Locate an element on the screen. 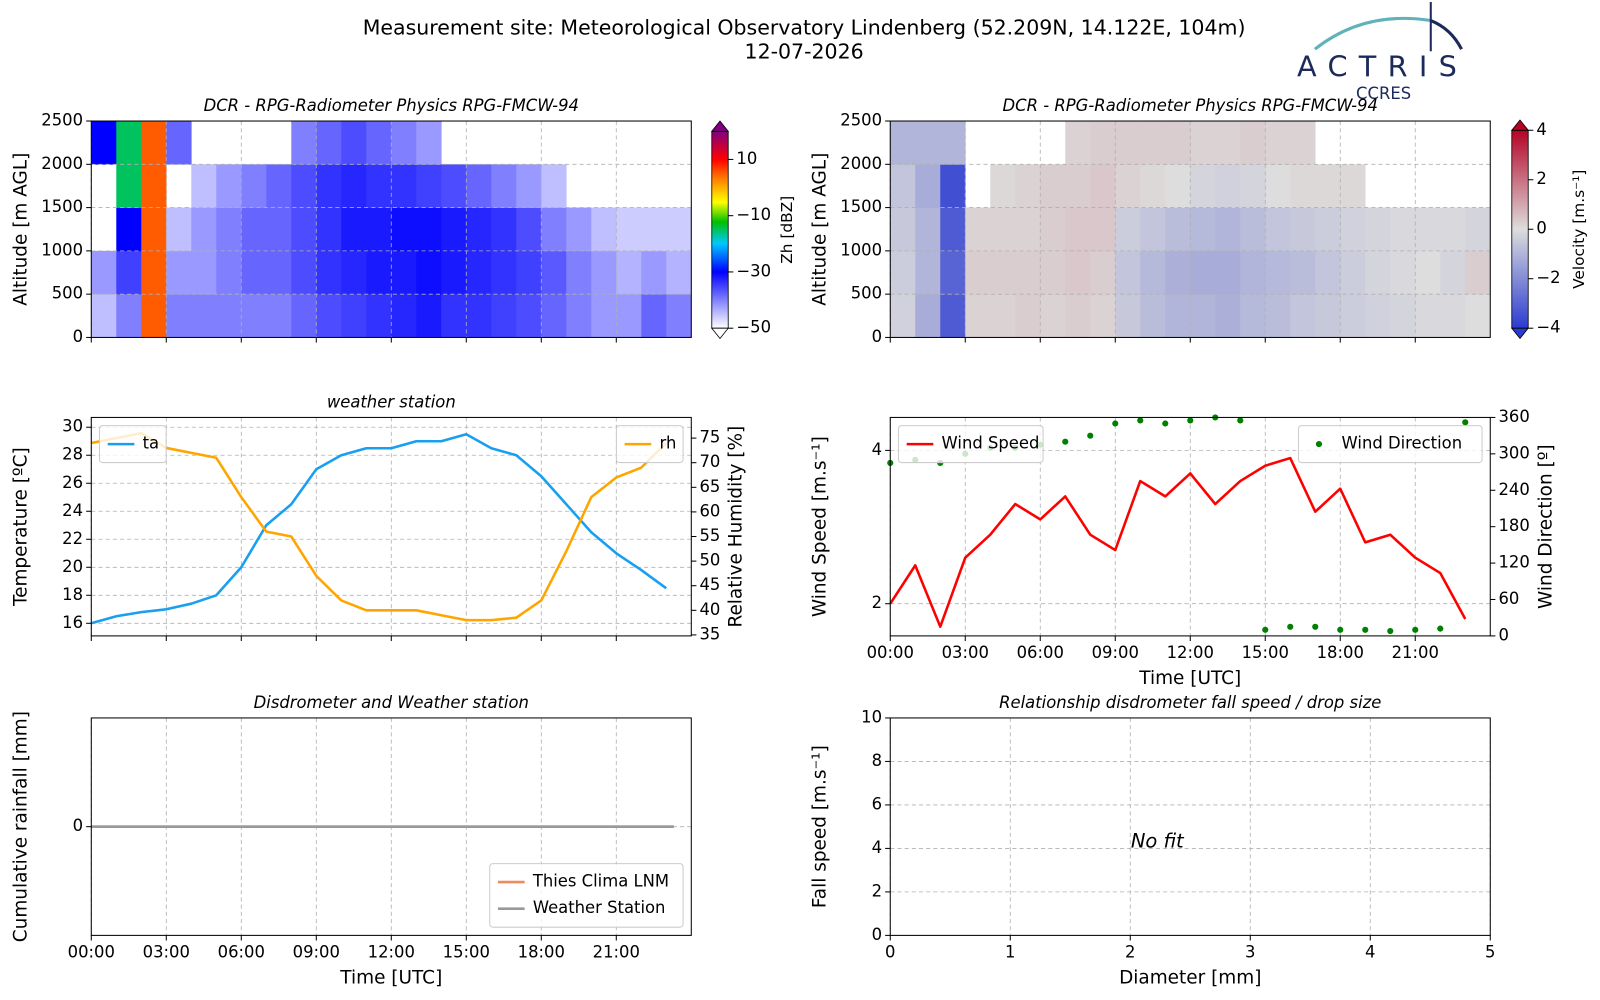 This screenshot has width=1600, height=1000. x-tick-label: 09:00 is located at coordinates (1115, 652).